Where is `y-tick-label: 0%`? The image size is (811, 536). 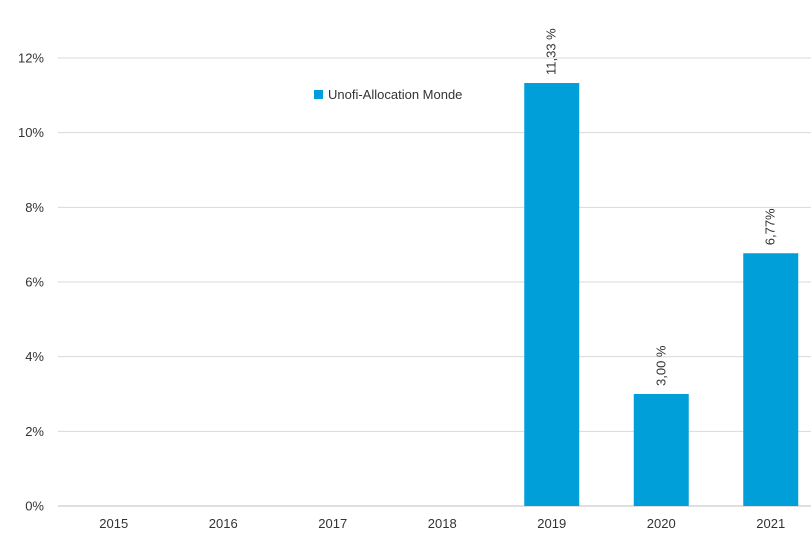
y-tick-label: 0% is located at coordinates (34, 506).